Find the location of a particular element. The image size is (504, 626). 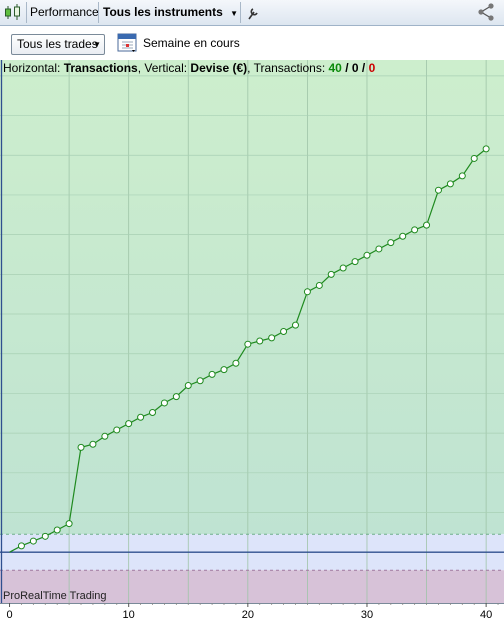

x-tick-label: 10 is located at coordinates (129, 615).